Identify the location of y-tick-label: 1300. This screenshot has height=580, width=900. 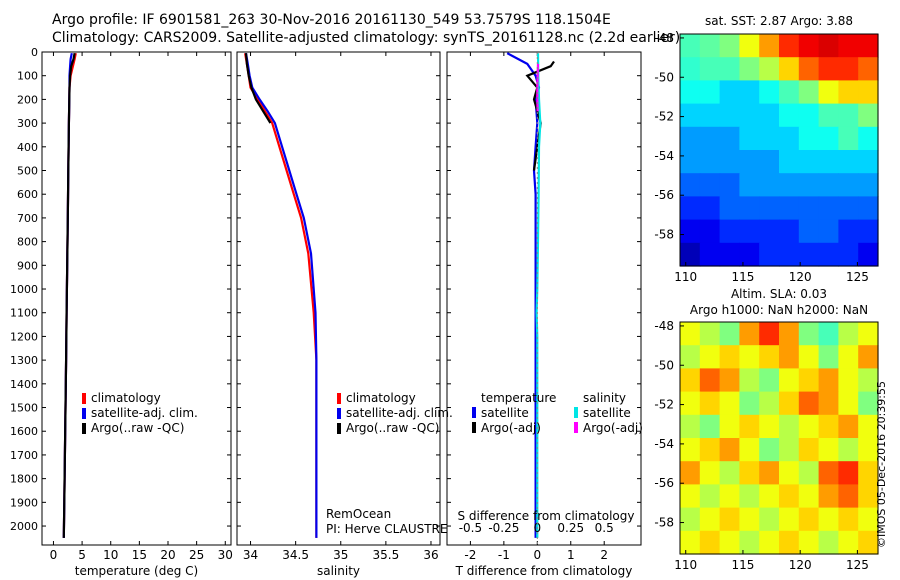
(24, 360).